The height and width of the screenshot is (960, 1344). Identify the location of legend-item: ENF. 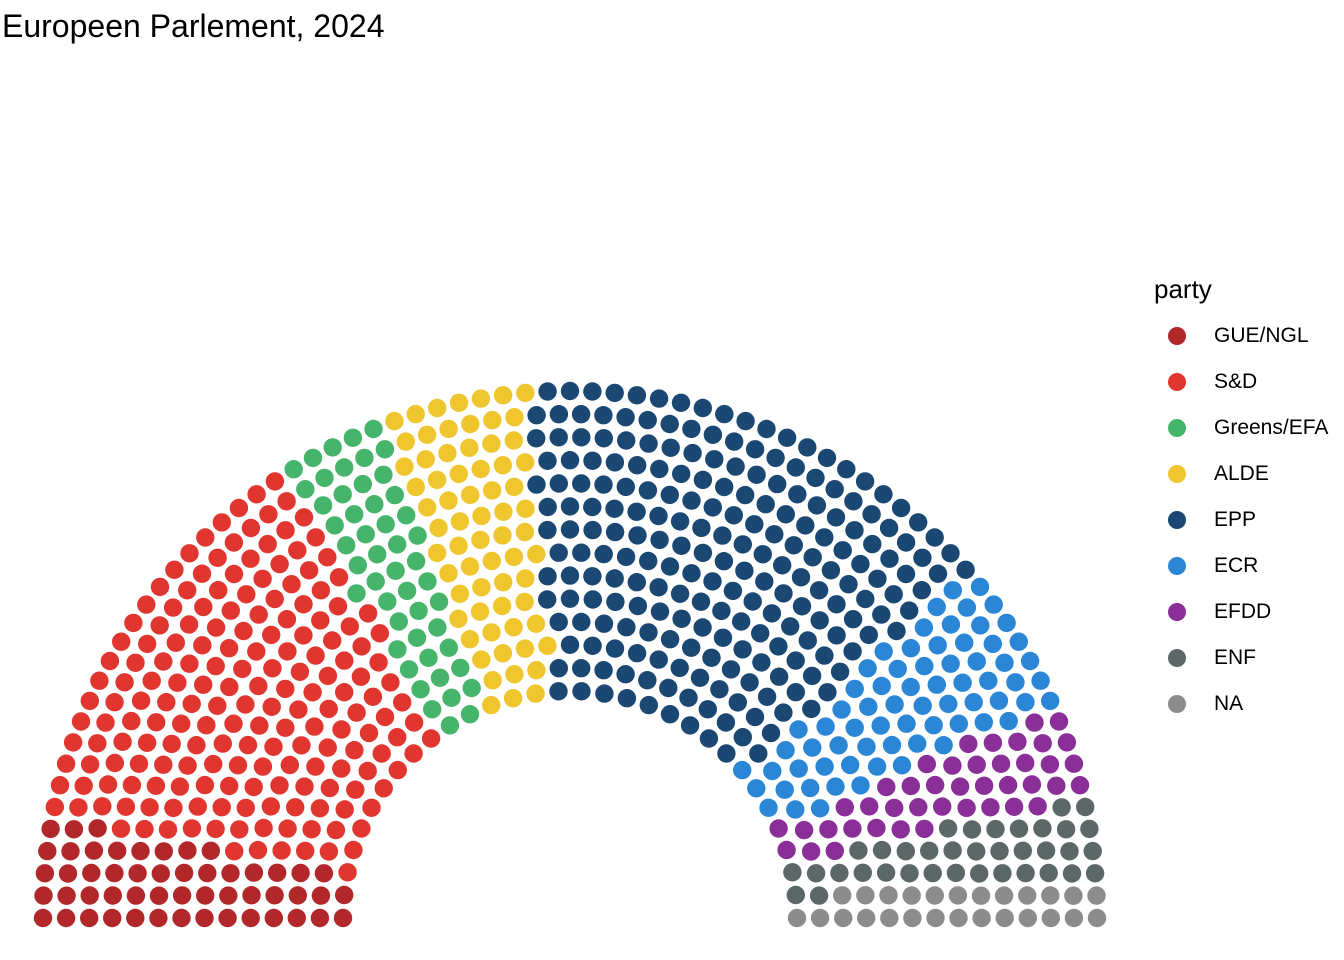
(1241, 658).